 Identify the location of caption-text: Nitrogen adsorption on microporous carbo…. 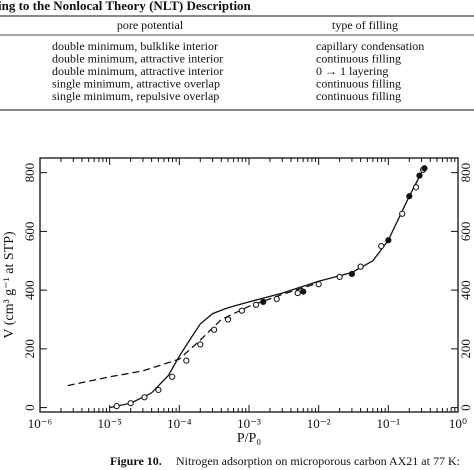
(318, 461).